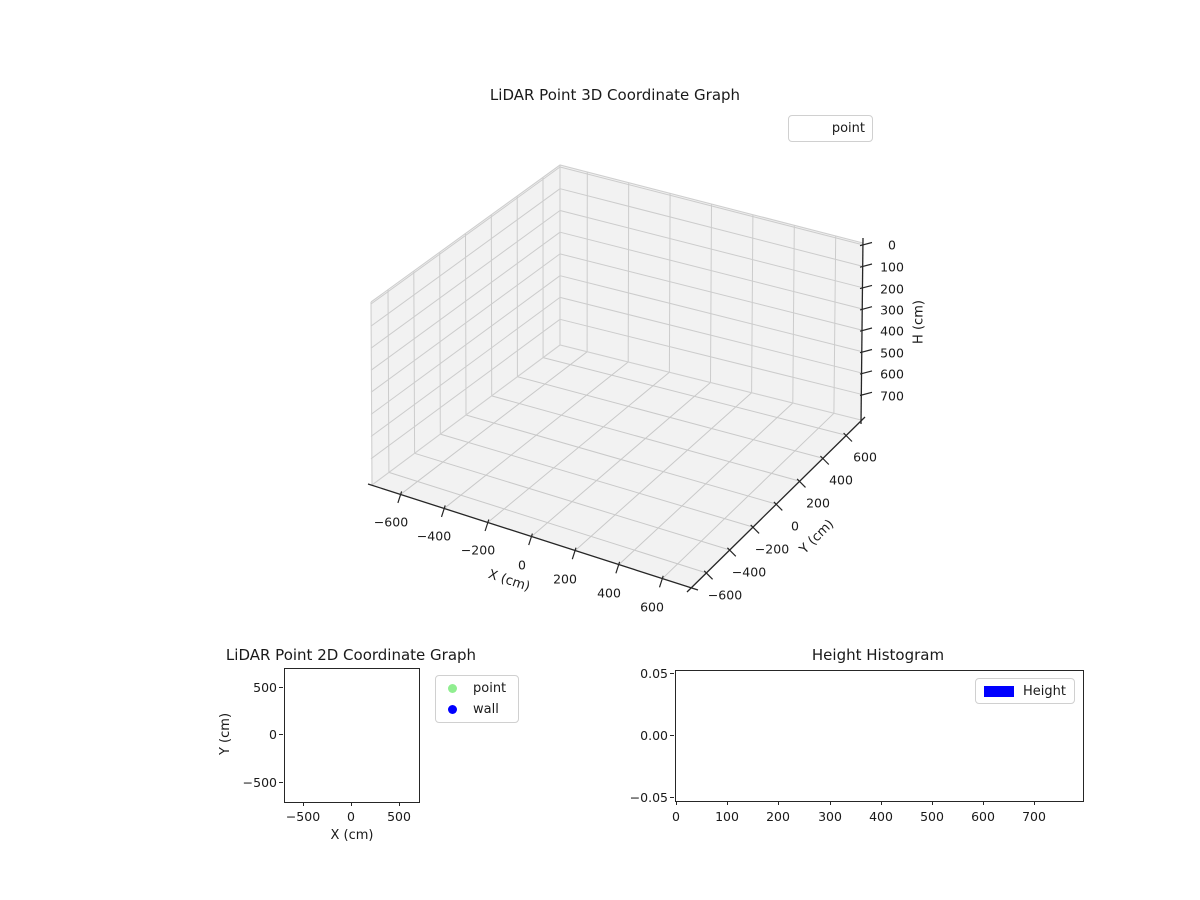  I want to click on plot3d-y-ticks, so click(778, 506).